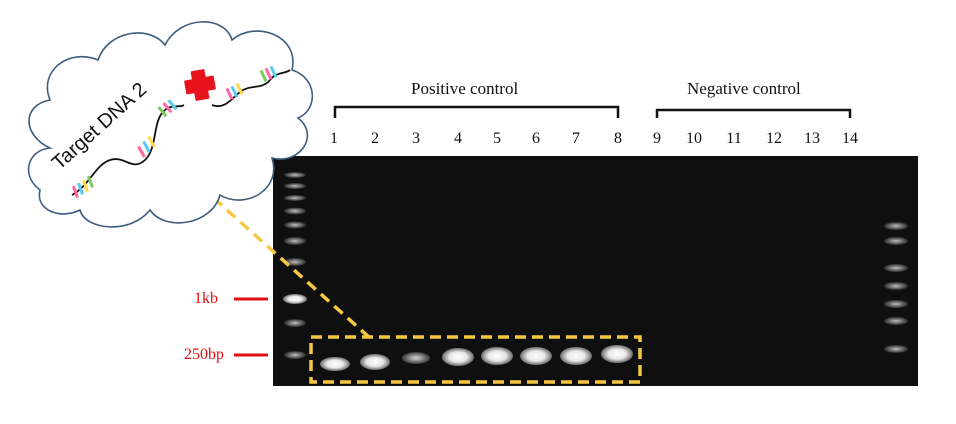  I want to click on lane-label: 2, so click(375, 138).